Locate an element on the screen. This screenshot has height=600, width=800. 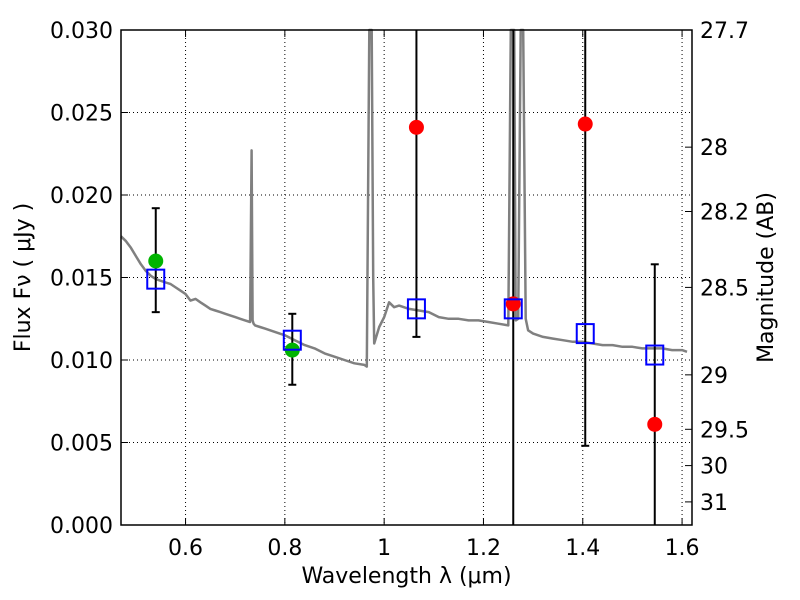
y-tick-label: 0.020 is located at coordinates (81, 196).